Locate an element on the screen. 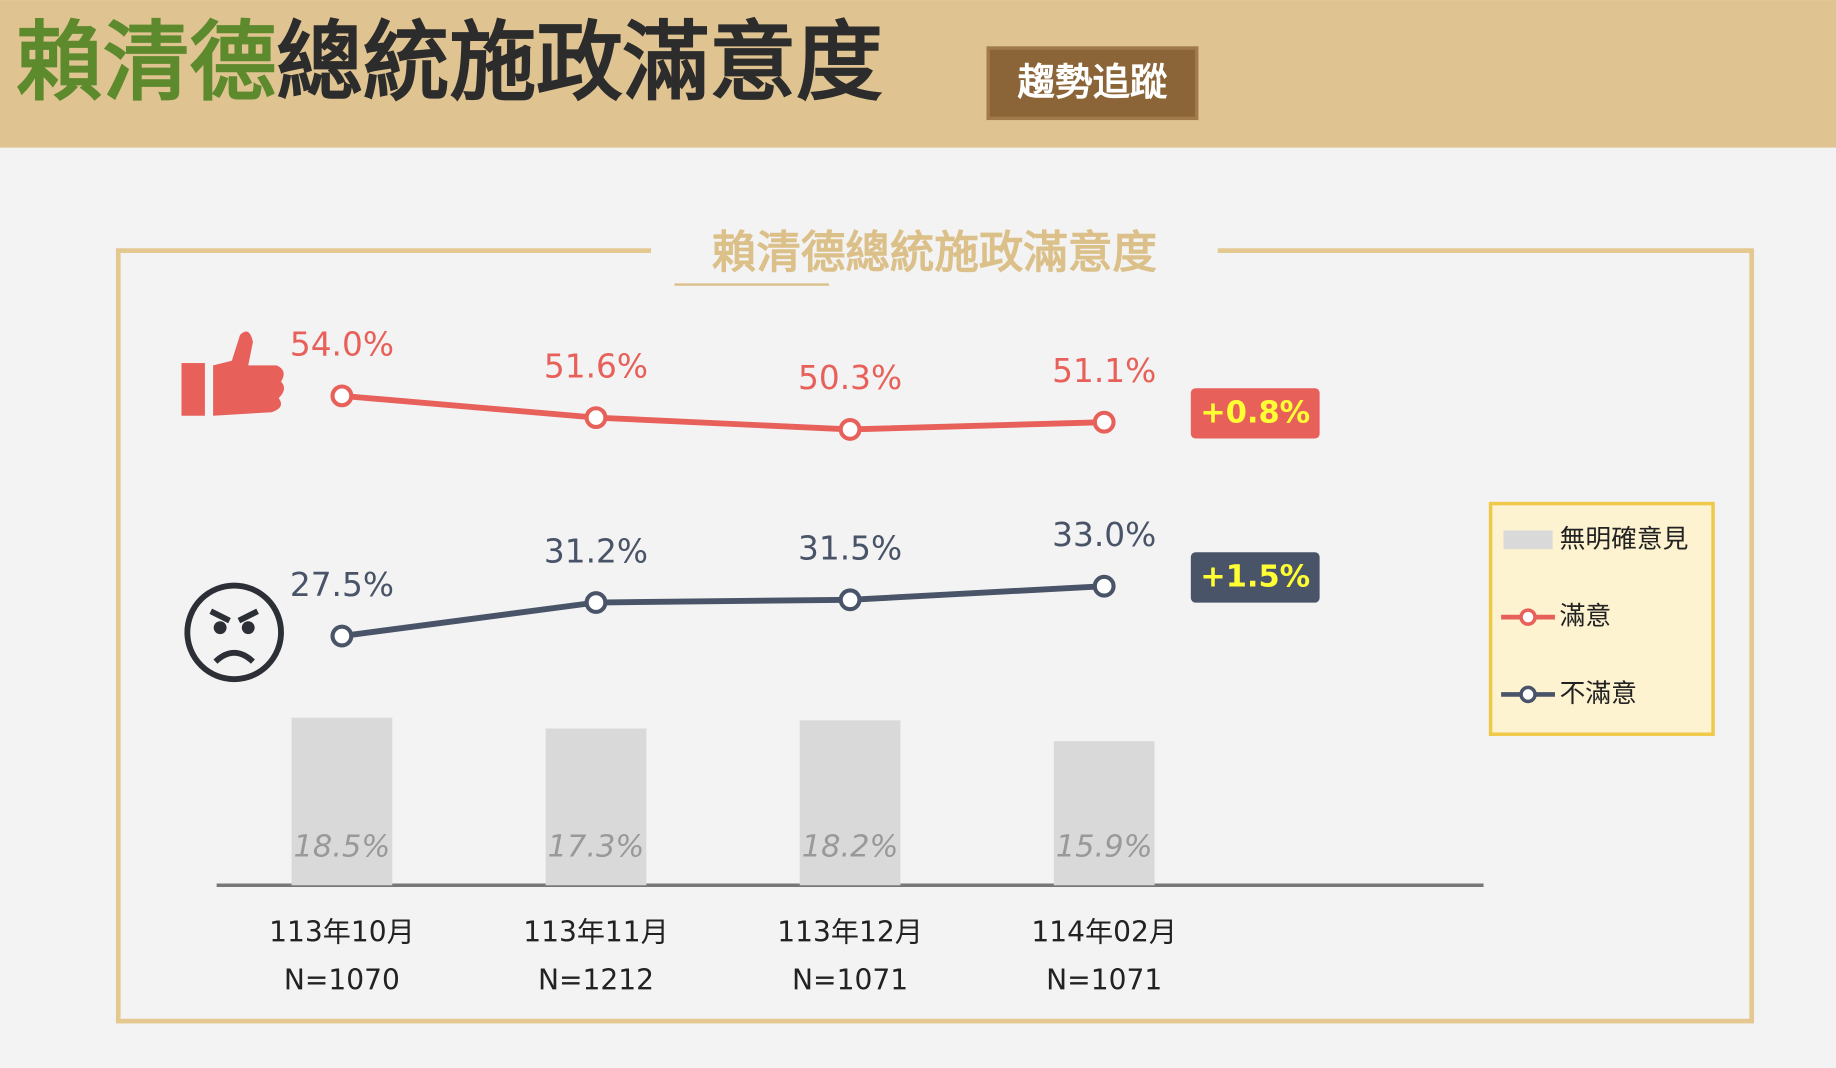 This screenshot has height=1068, width=1836. chart-title: 賴清德總統施政滿意度 is located at coordinates (934, 252).